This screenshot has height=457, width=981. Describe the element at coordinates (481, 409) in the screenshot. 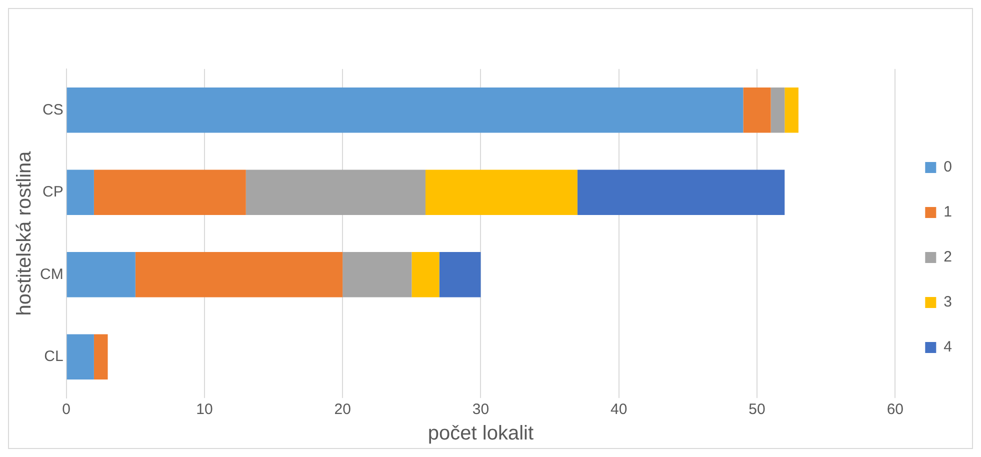

I see `x-tick-label: 30` at that location.